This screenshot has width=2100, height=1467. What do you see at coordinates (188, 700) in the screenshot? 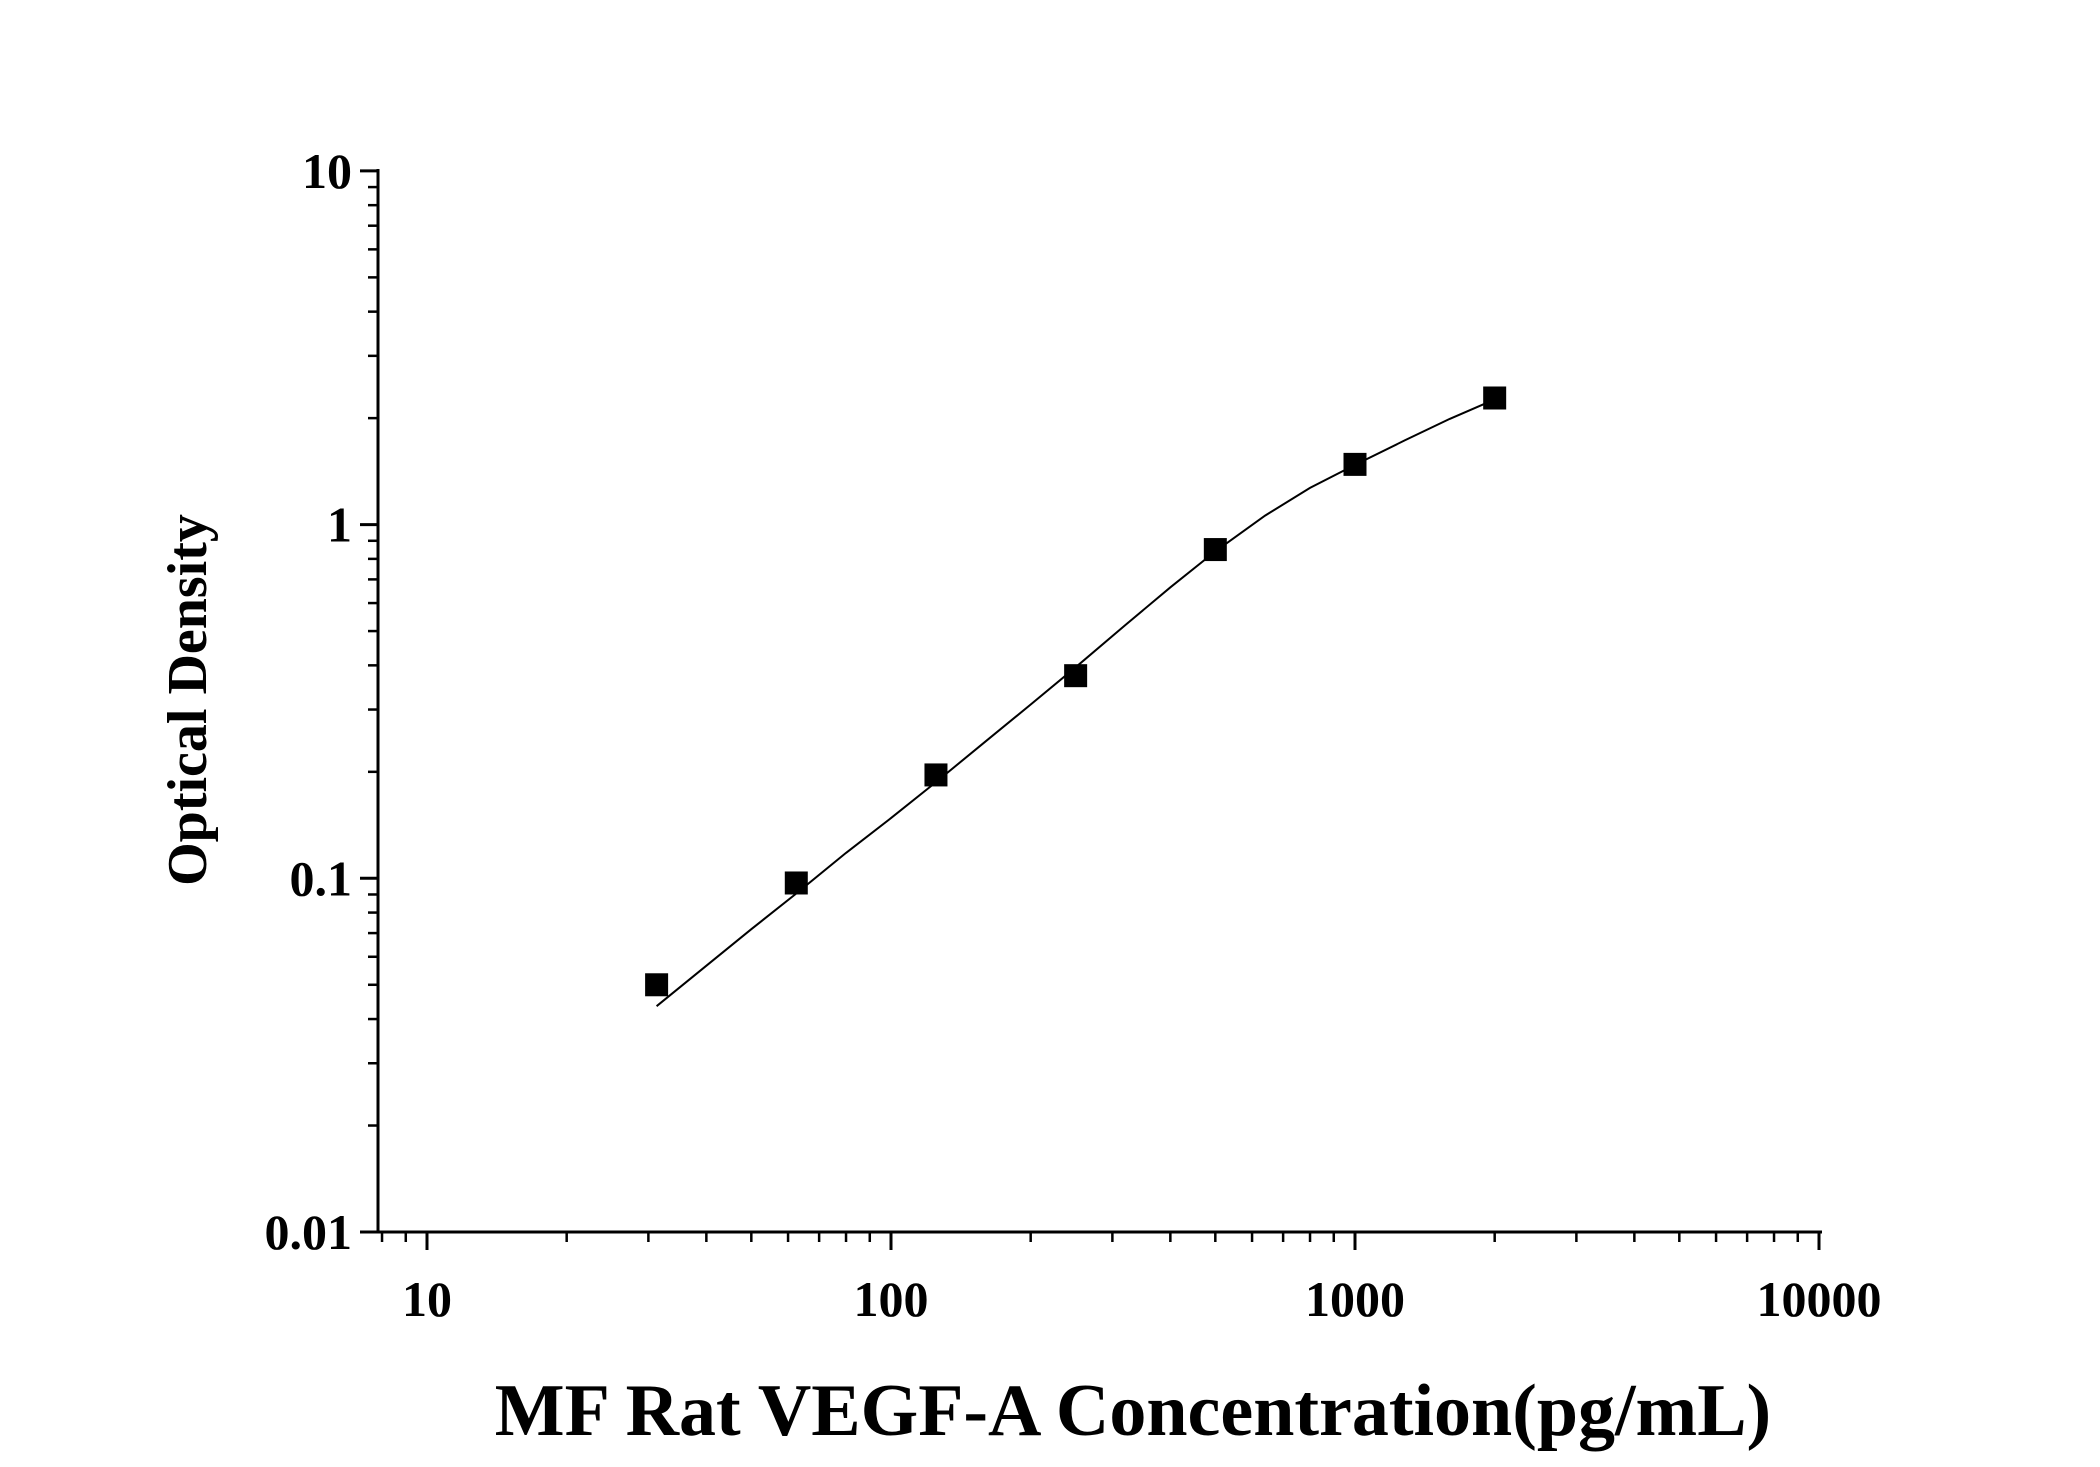
I see `y-axis-title: Optical Density` at bounding box center [188, 700].